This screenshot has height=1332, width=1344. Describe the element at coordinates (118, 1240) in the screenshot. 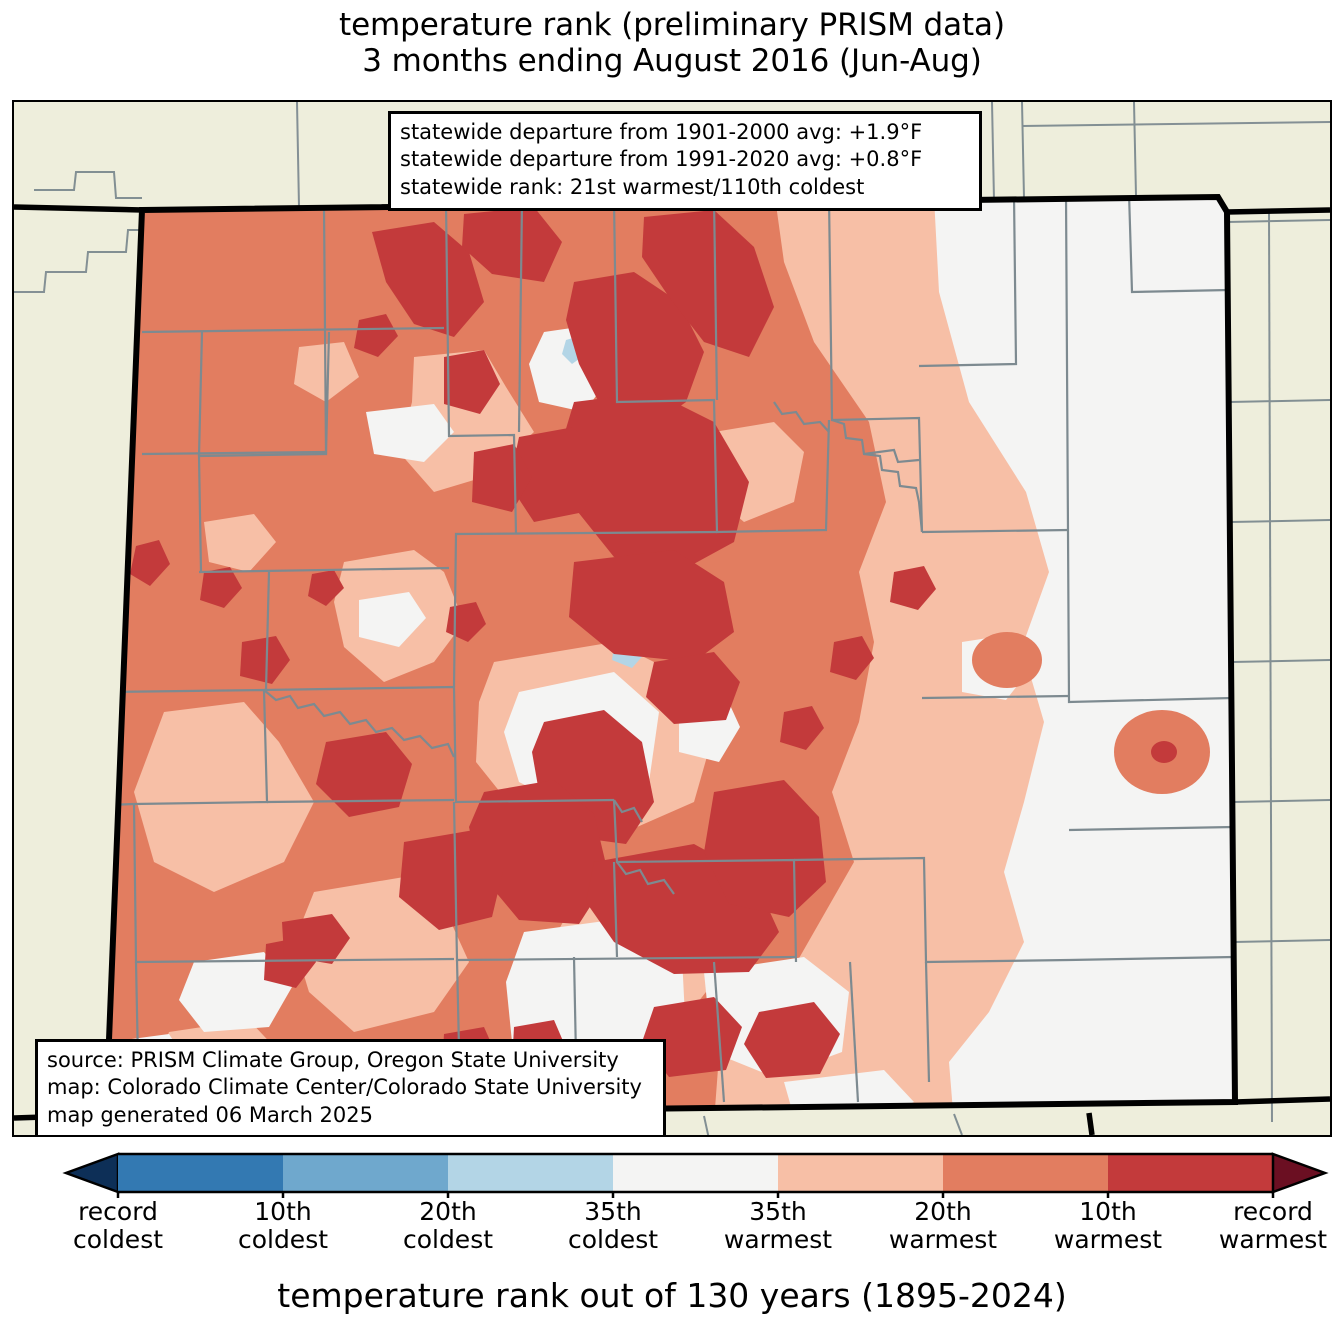

I see `colorbar-label-0-bottom: coldest` at that location.